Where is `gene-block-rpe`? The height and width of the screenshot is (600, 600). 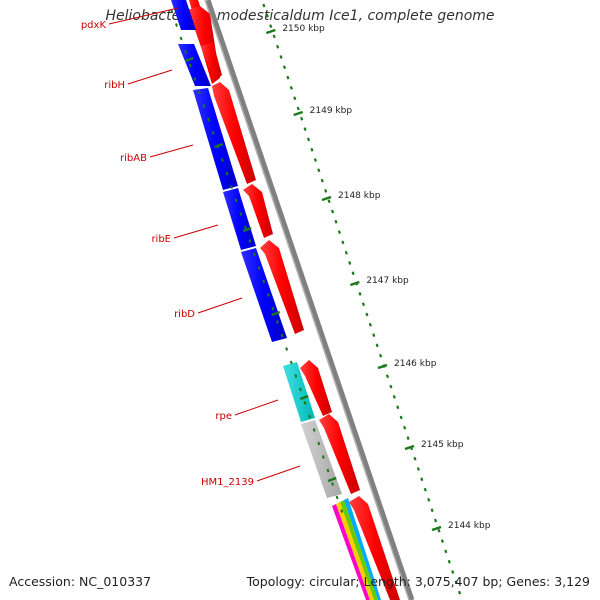
gene-block-rpe is located at coordinates (299, 392).